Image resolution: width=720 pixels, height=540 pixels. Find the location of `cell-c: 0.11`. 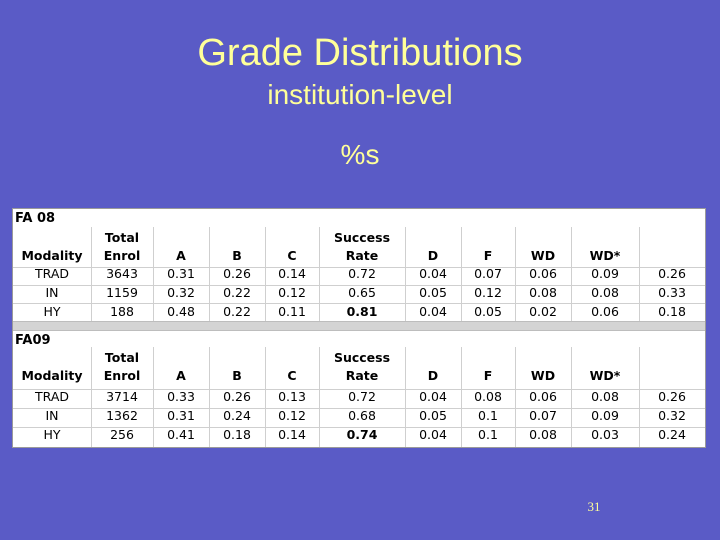

cell-c: 0.11 is located at coordinates (292, 311).